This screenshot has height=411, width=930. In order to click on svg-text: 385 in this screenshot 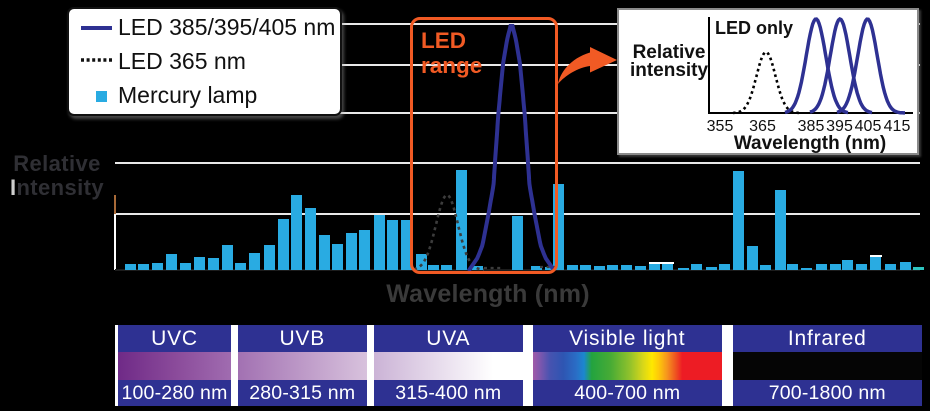, I will do `click(811, 126)`.